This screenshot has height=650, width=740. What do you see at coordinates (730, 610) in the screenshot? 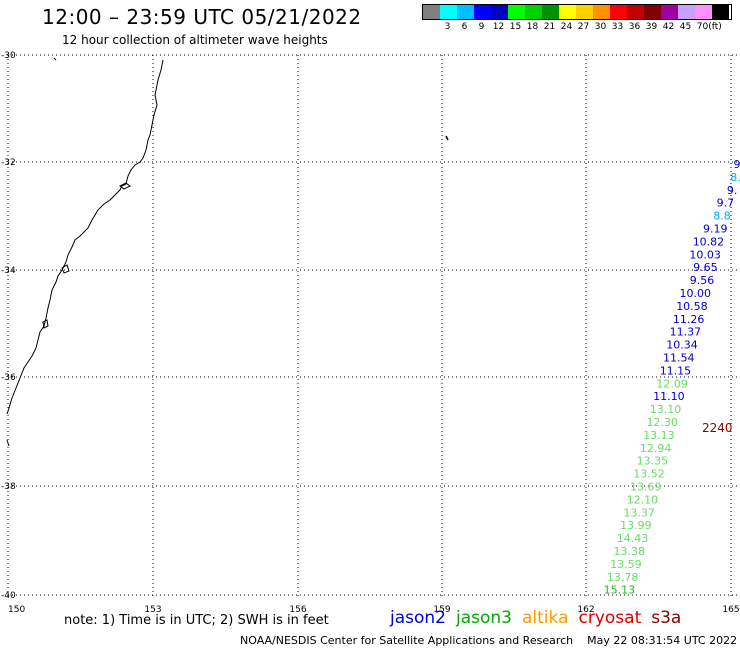
I see `longitude-label: 165` at bounding box center [730, 610].